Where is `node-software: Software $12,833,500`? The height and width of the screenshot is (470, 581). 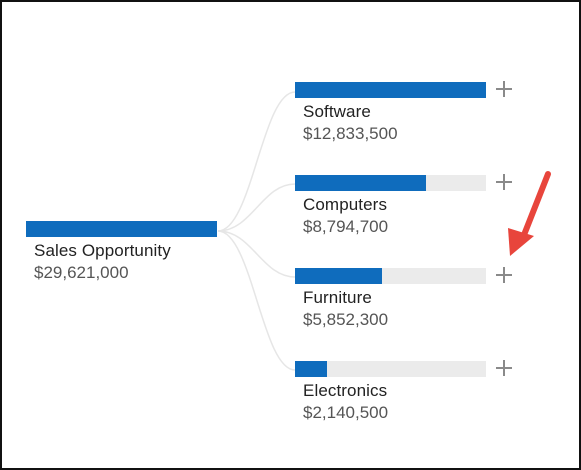 node-software: Software $12,833,500 is located at coordinates (390, 113).